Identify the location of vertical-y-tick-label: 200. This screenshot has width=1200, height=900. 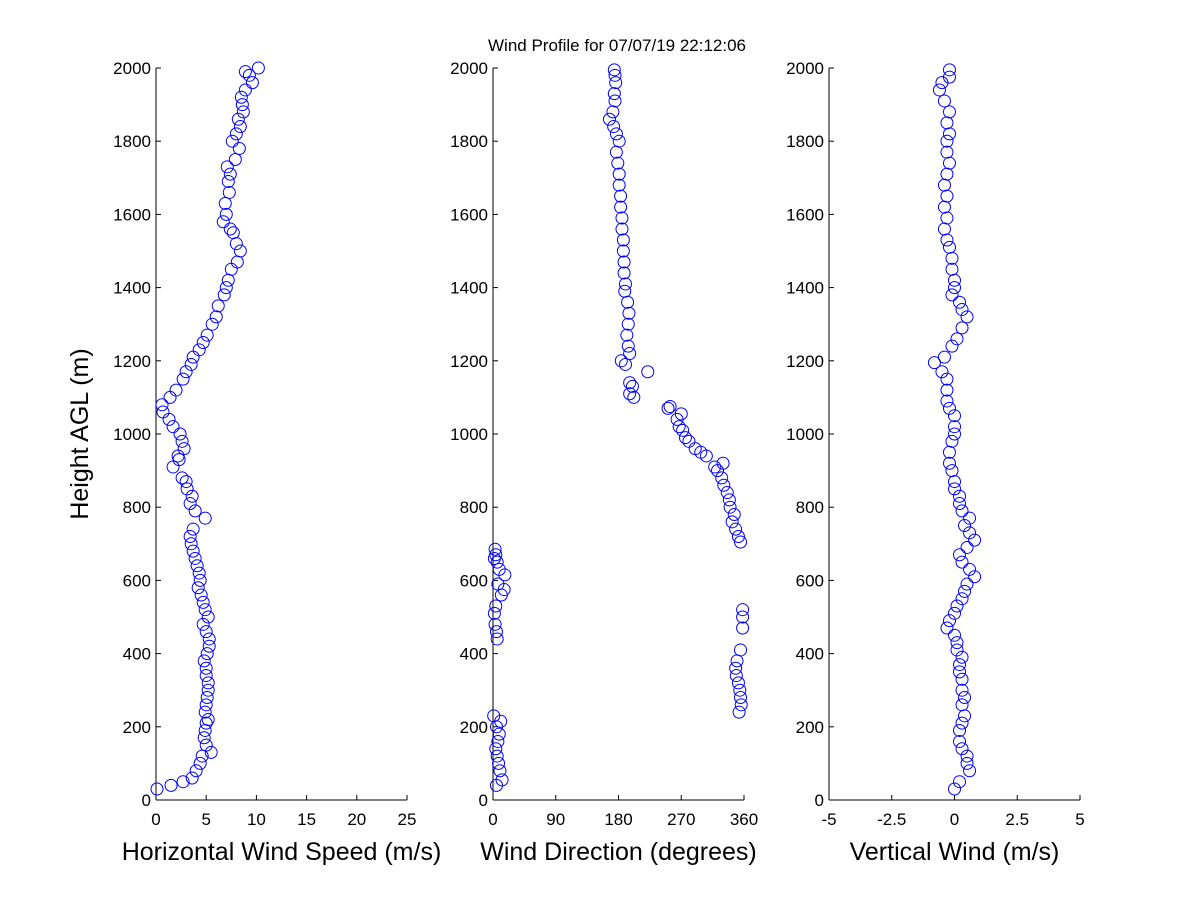
(810, 727).